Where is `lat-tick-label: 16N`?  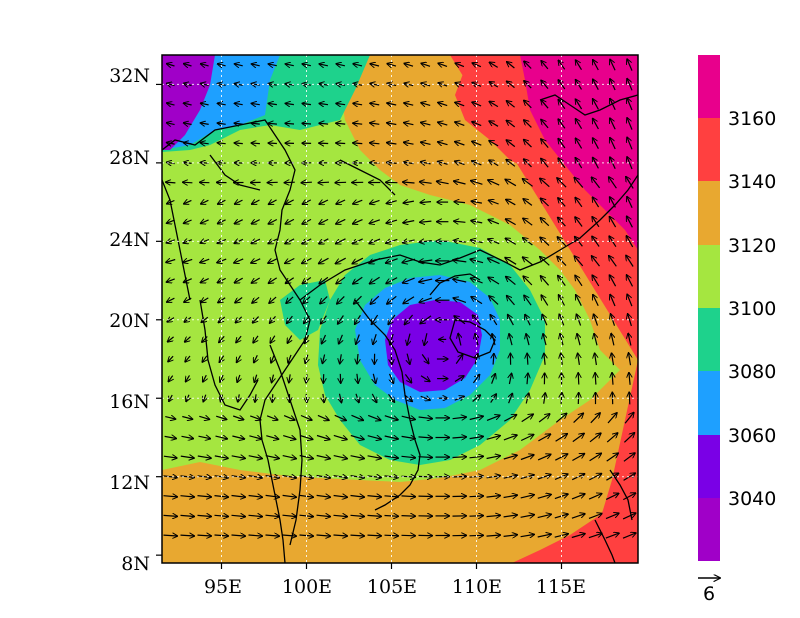 lat-tick-label: 16N is located at coordinates (129, 402).